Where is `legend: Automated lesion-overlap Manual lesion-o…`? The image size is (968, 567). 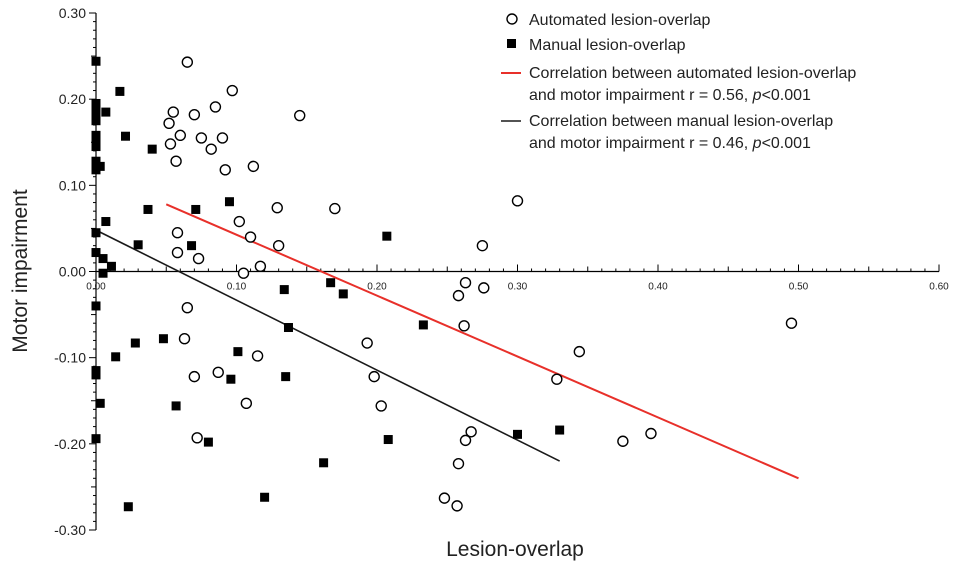
legend: Automated lesion-overlap Manual lesion-o… is located at coordinates (678, 82).